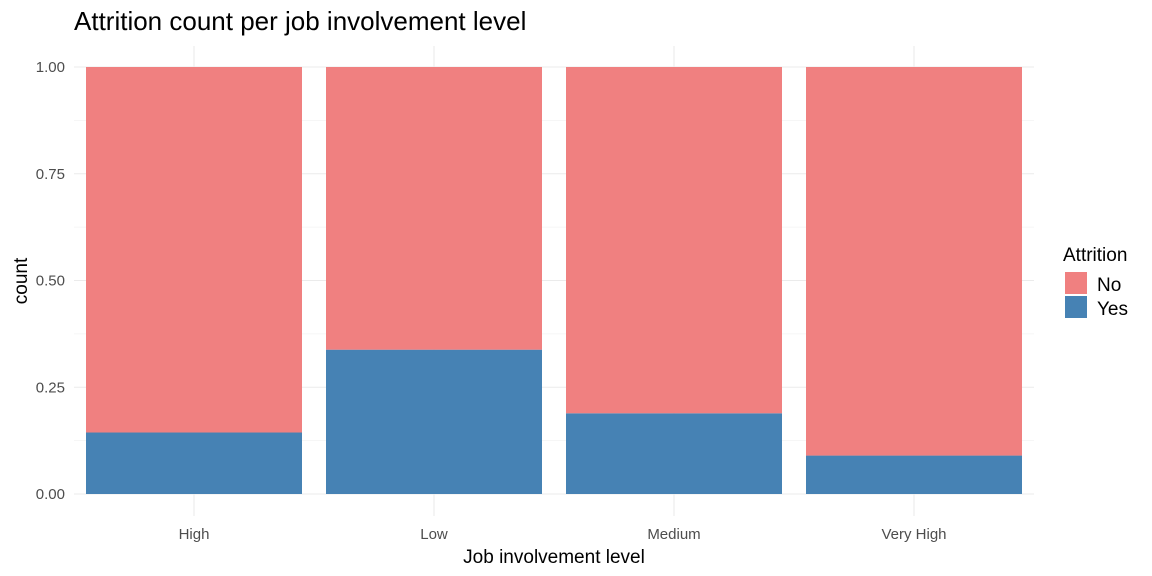 This screenshot has height=576, width=1152. I want to click on x-tick-label: Medium, so click(673, 534).